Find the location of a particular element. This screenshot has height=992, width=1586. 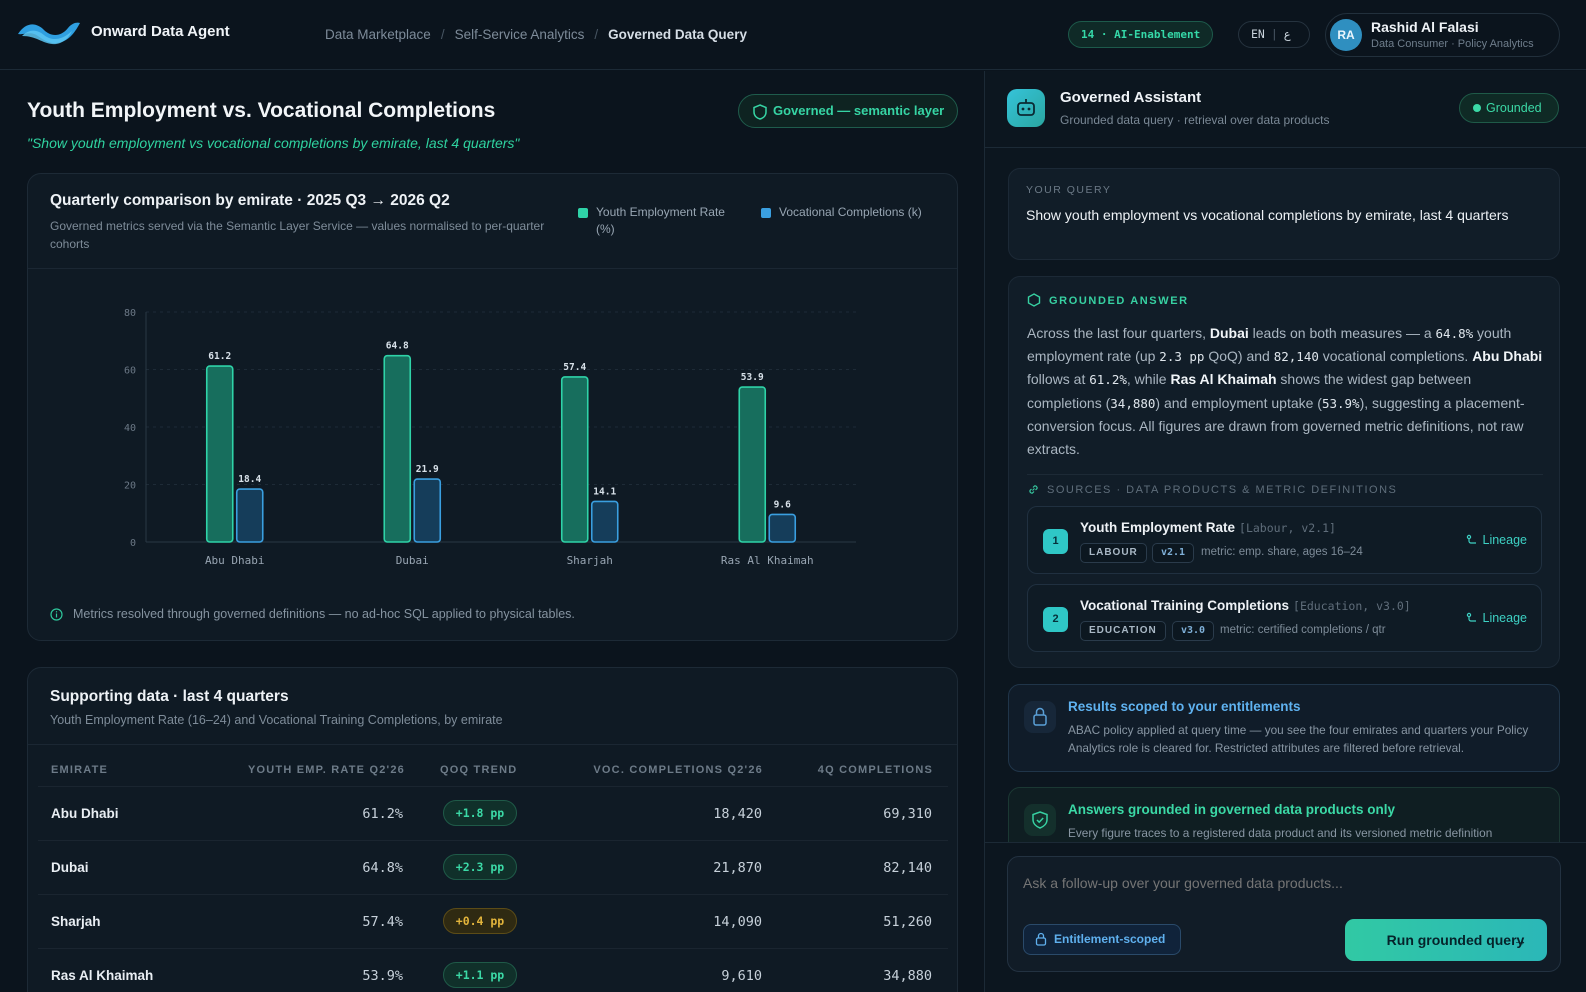

answer-label: GROUNDED ANSWER is located at coordinates (1119, 301).